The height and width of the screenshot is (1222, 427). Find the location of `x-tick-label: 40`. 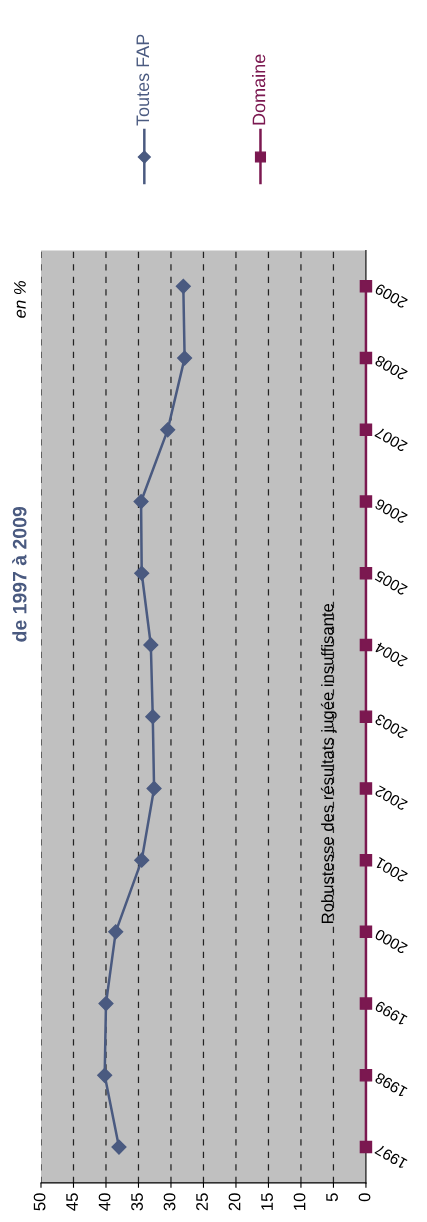

x-tick-label: 40 is located at coordinates (104, 1202).